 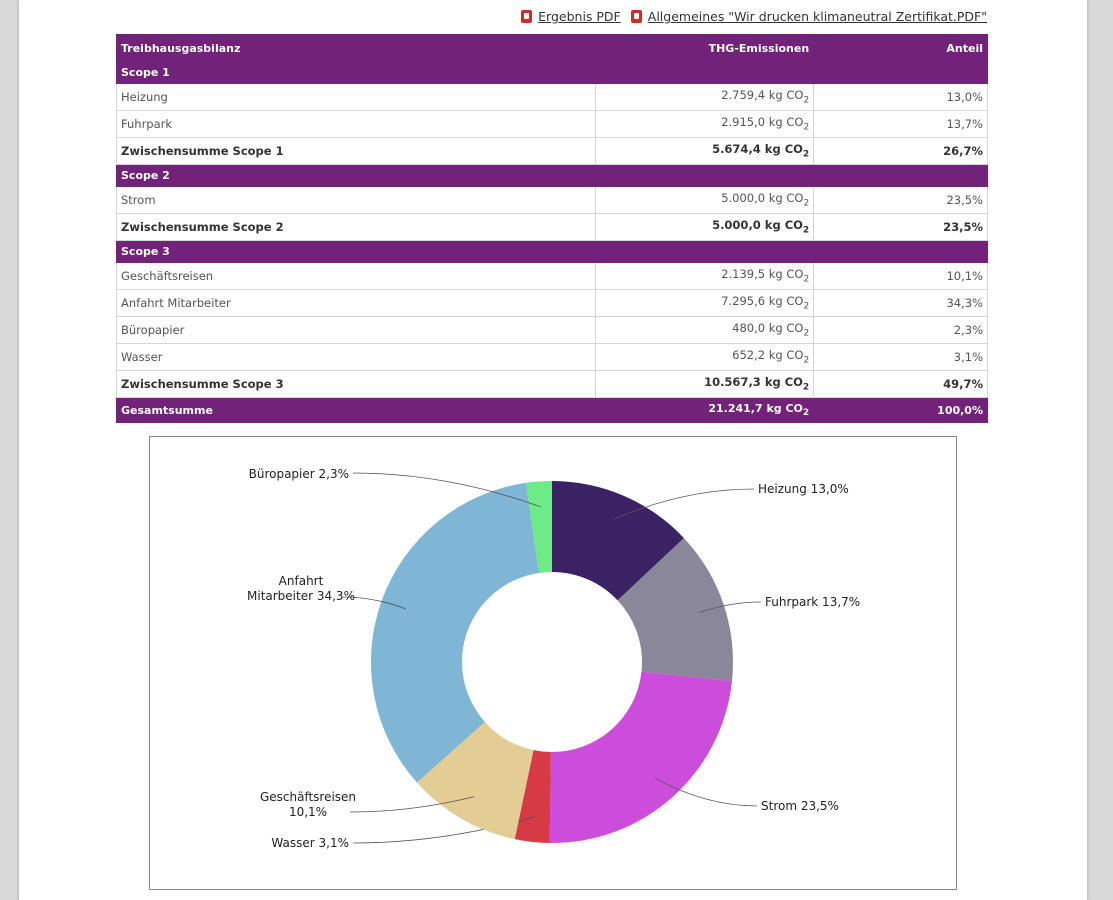 I want to click on grand-total-row: Gesamtsumme 21.241,7 kg CO2 100,0%, so click(x=551, y=410).